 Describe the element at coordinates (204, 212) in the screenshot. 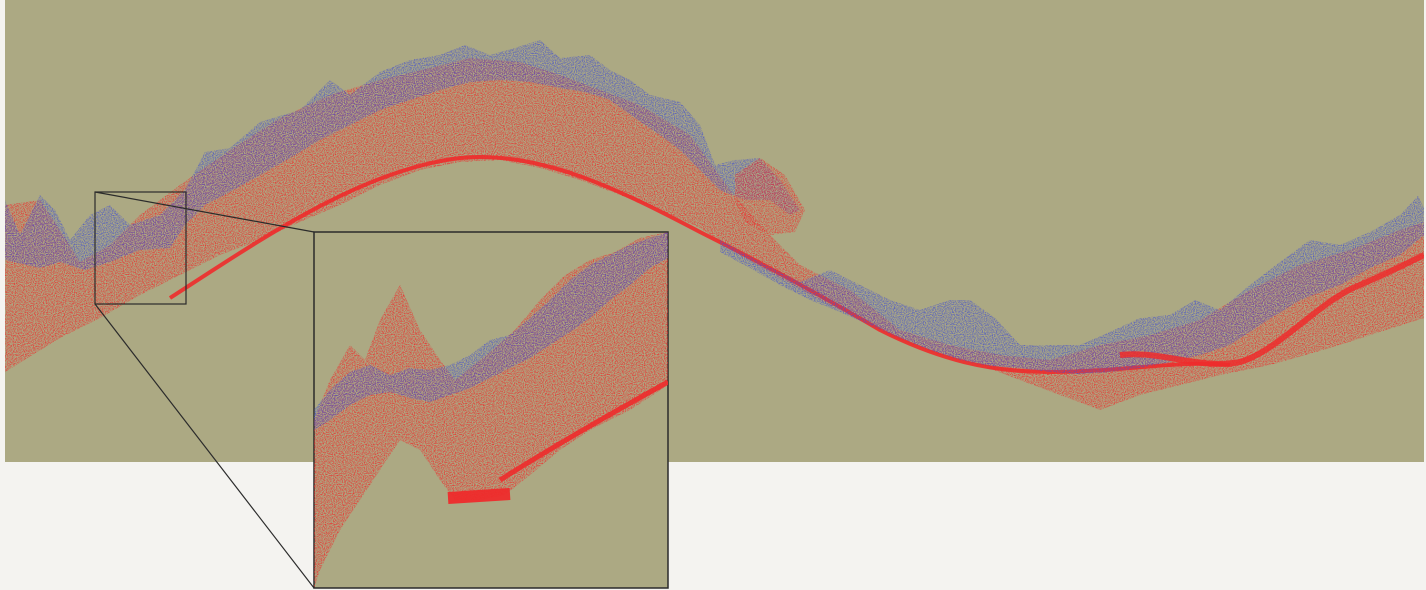

I see `connector-line-top` at that location.